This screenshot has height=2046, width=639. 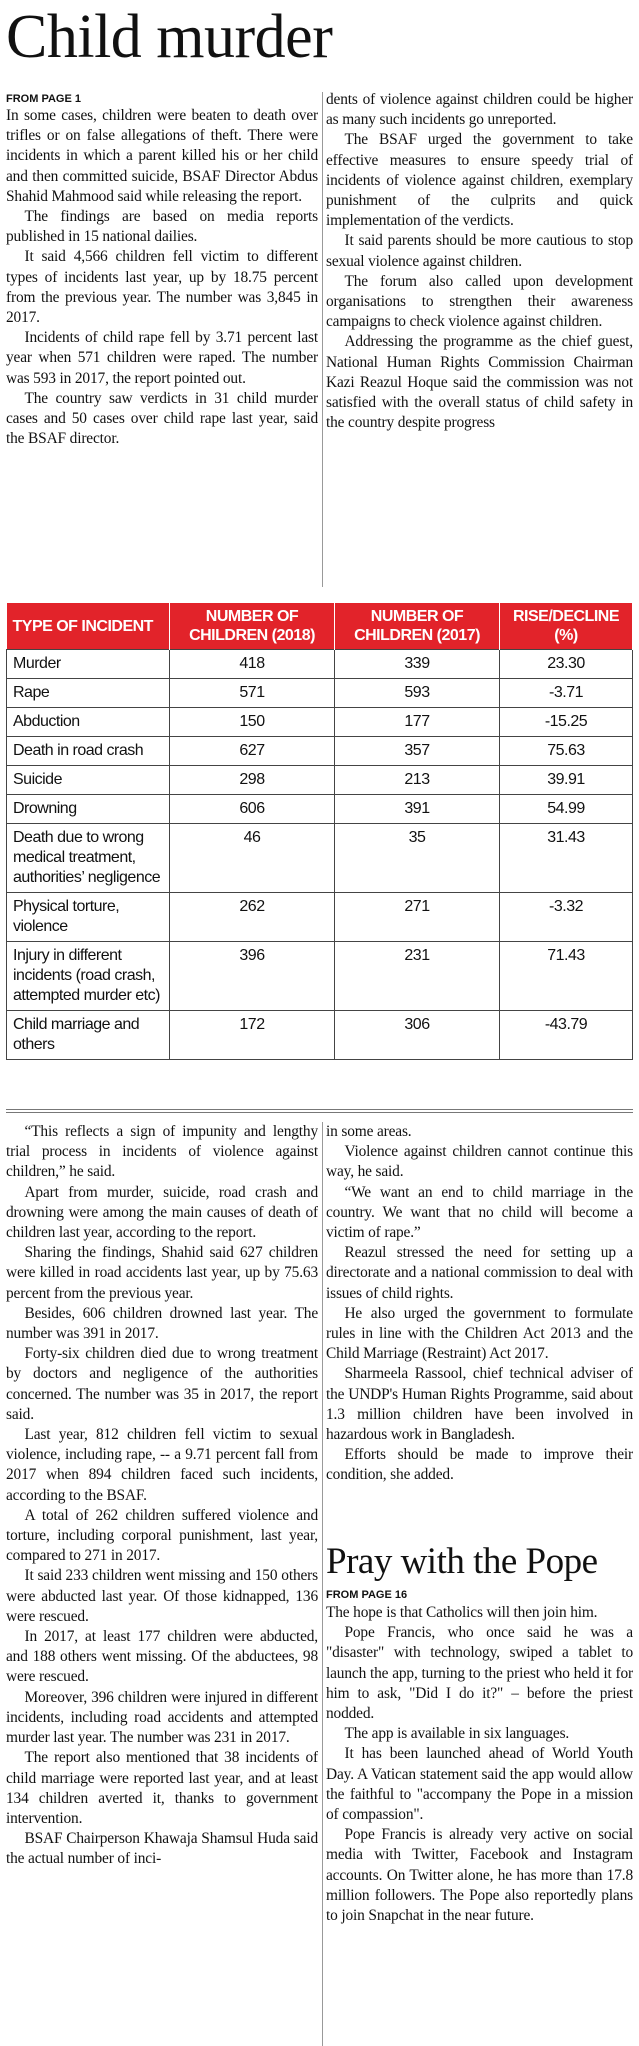 What do you see at coordinates (462, 1561) in the screenshot?
I see `headline: Pray with the Pope` at bounding box center [462, 1561].